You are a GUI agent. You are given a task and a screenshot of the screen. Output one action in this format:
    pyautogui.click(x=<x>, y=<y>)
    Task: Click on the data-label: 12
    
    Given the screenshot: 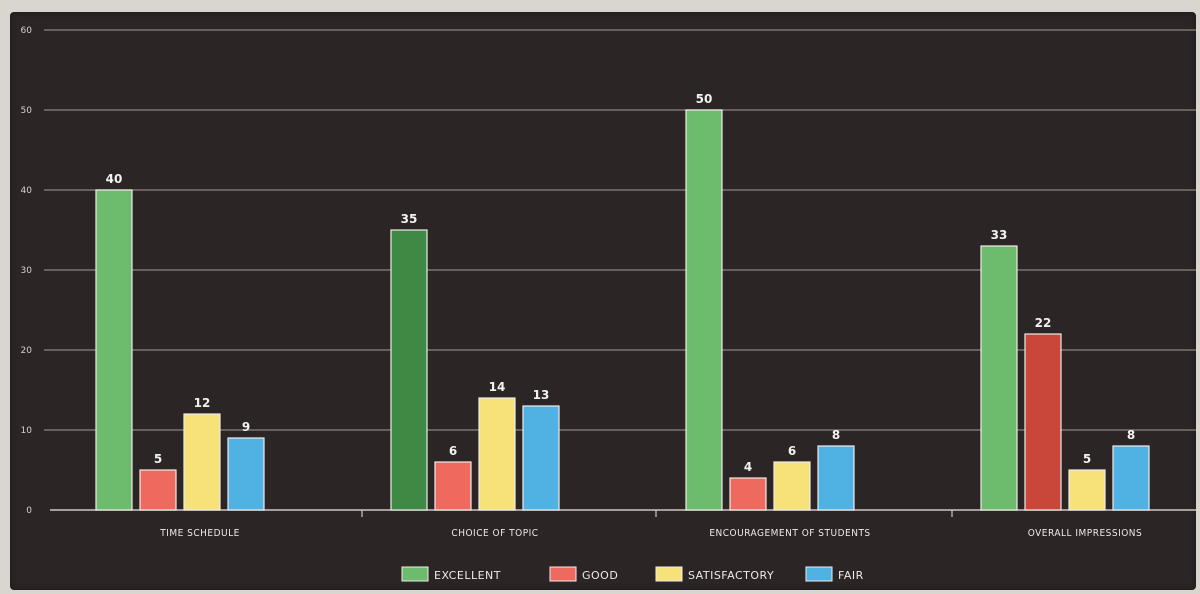 What is the action you would take?
    pyautogui.click(x=202, y=403)
    